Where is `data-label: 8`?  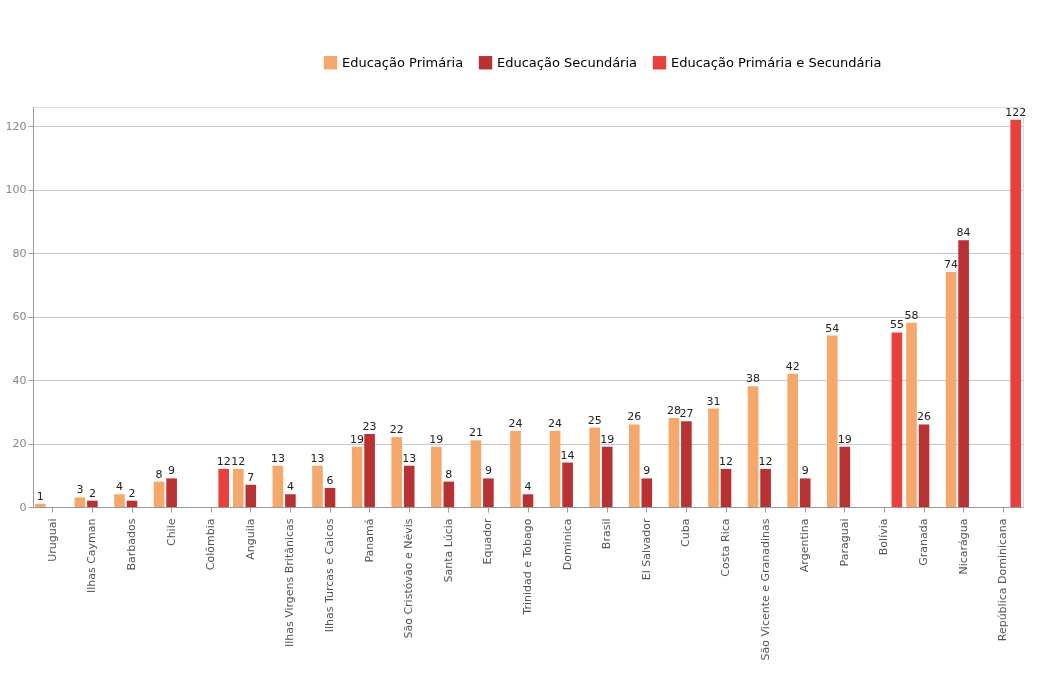 data-label: 8 is located at coordinates (159, 474).